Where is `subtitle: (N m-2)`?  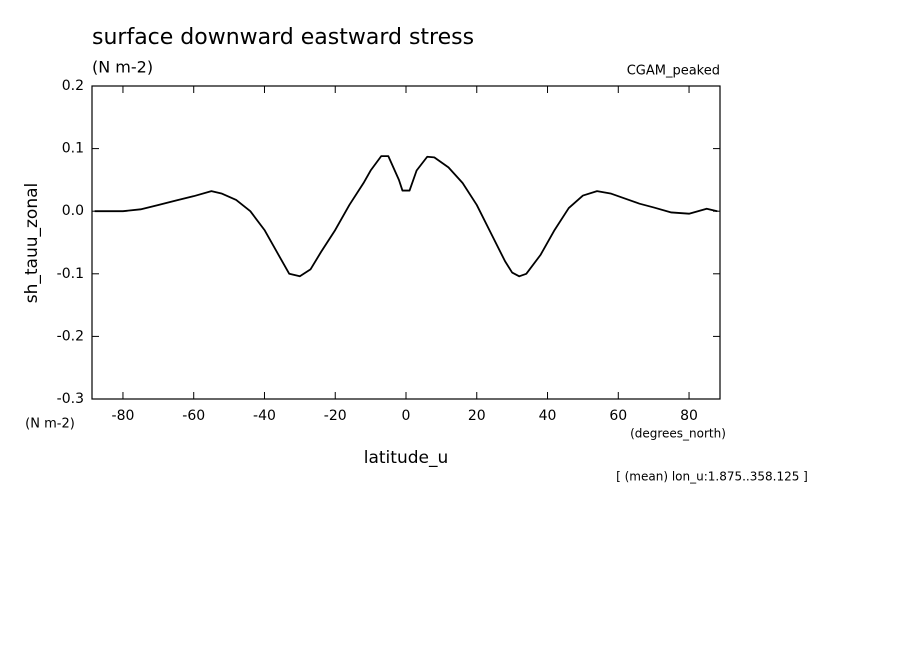 subtitle: (N m-2) is located at coordinates (122, 67).